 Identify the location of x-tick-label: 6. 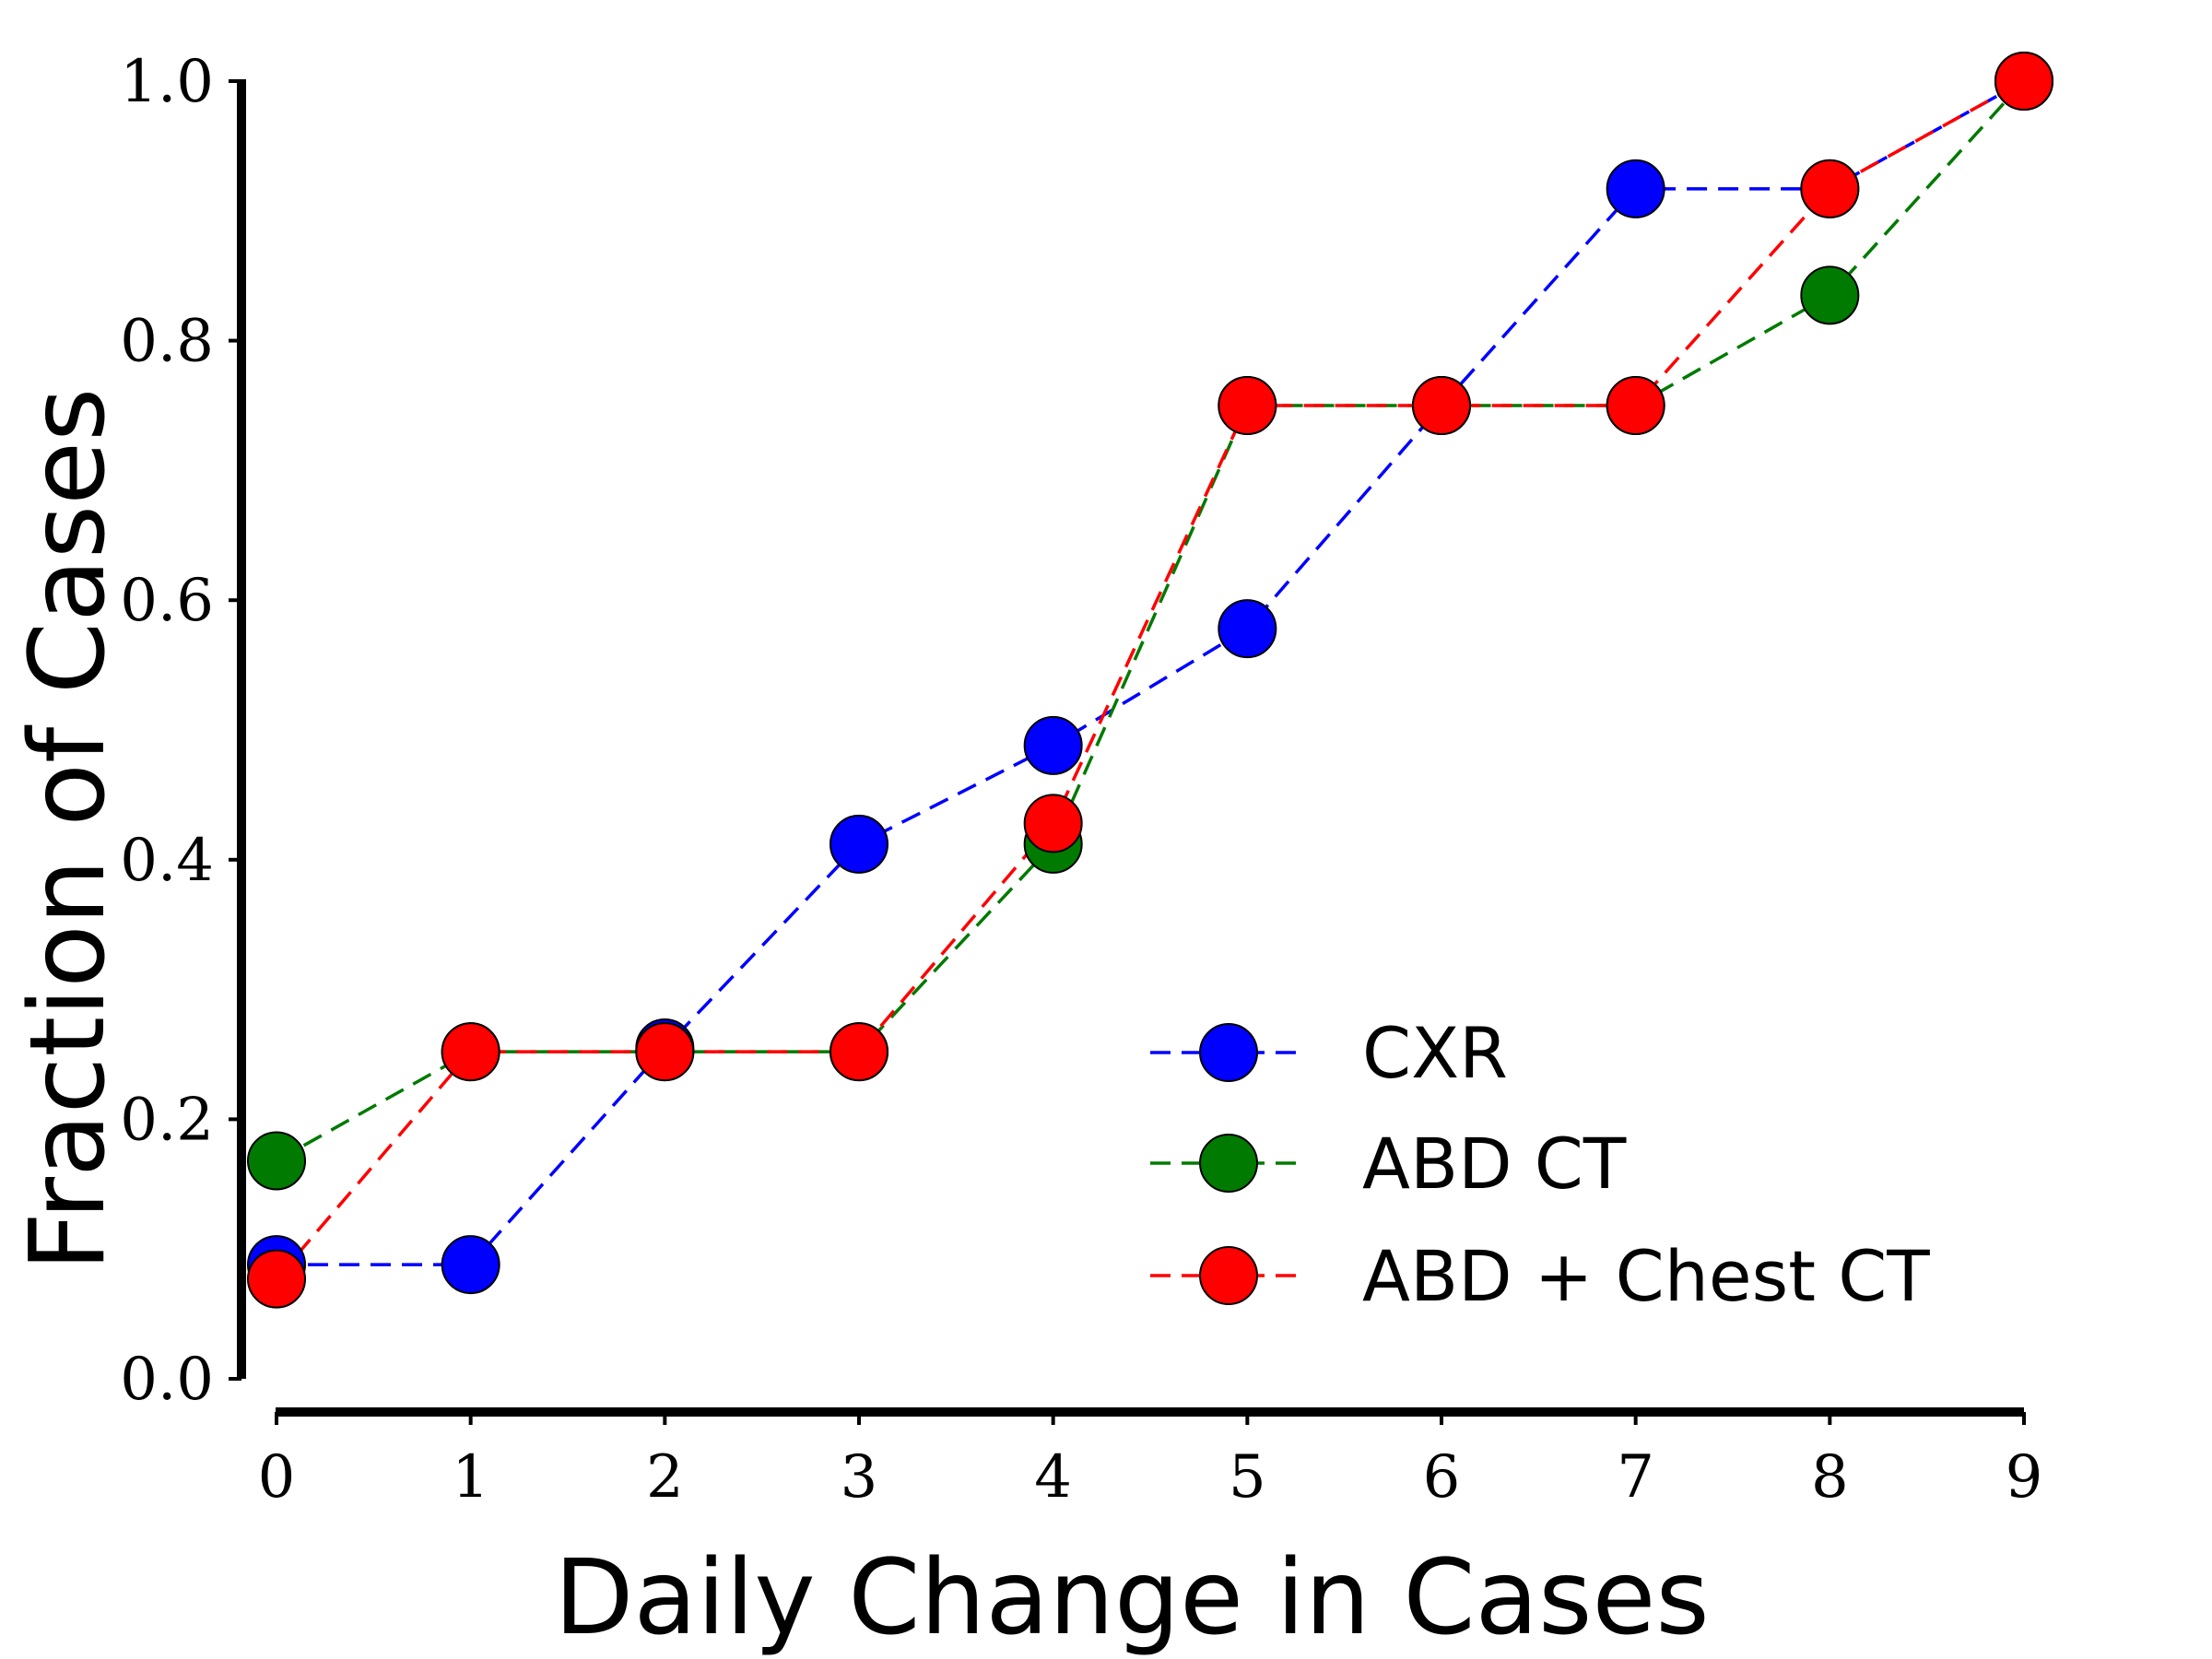
(1442, 1477).